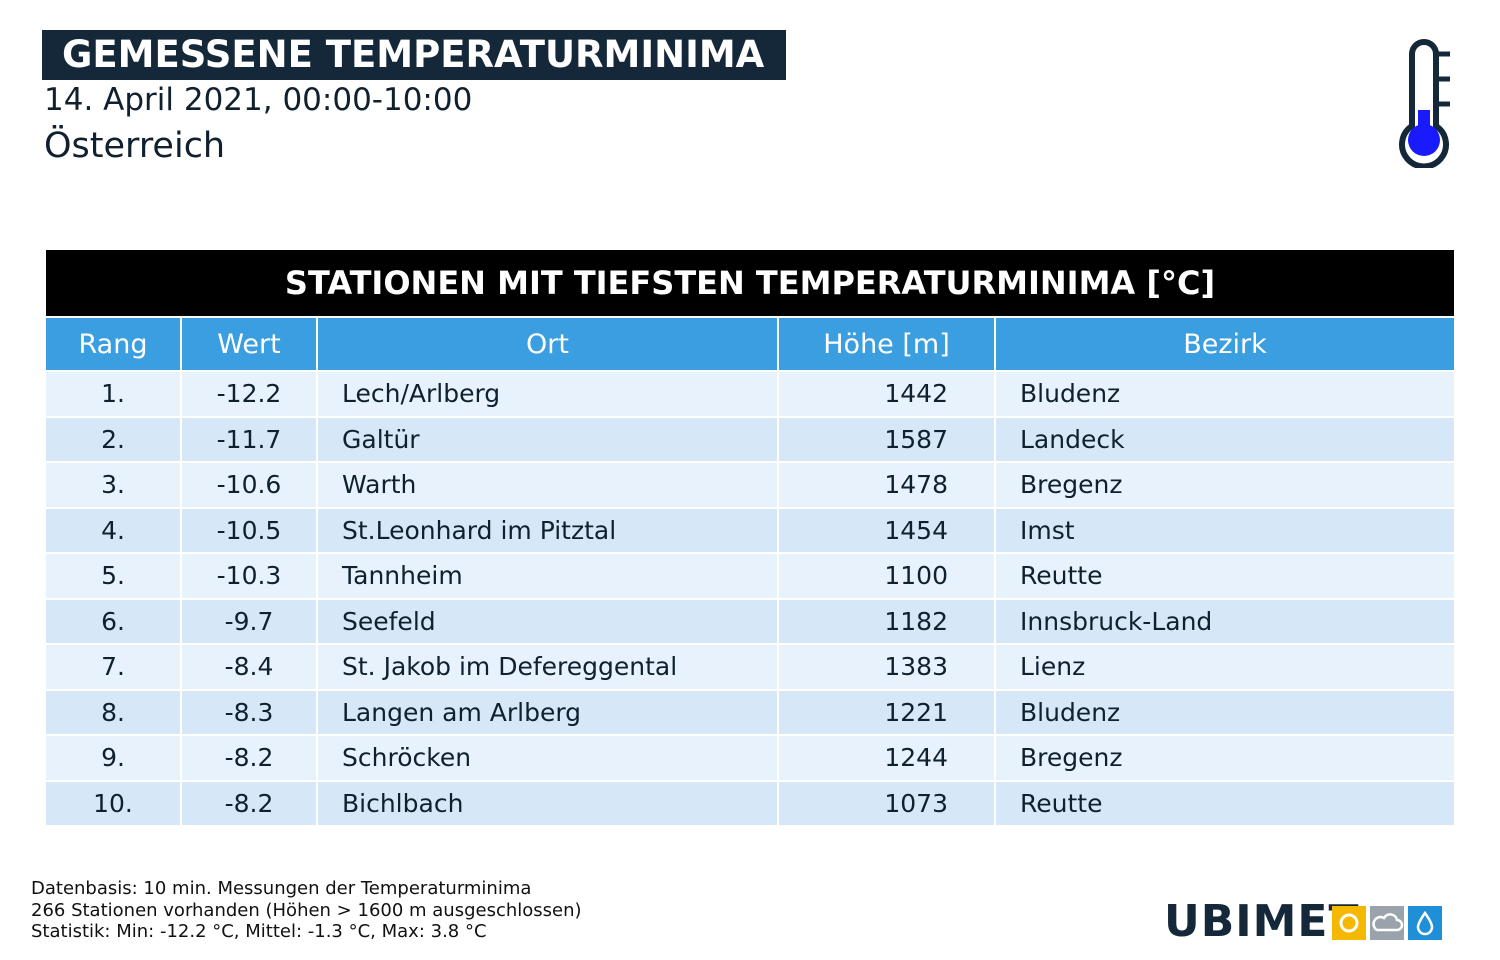 This screenshot has width=1500, height=960. Describe the element at coordinates (248, 667) in the screenshot. I see `table-cell: -8.4` at that location.